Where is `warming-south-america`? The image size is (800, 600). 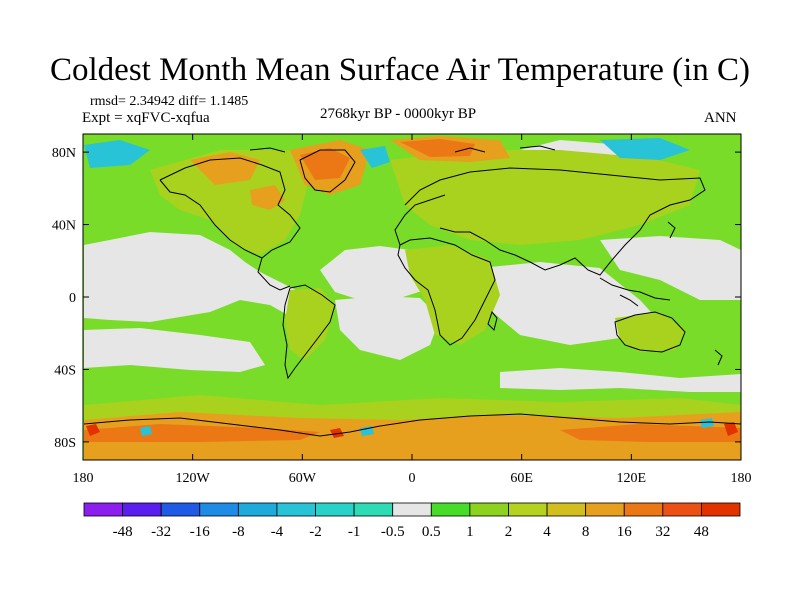
warming-south-america is located at coordinates (310, 324).